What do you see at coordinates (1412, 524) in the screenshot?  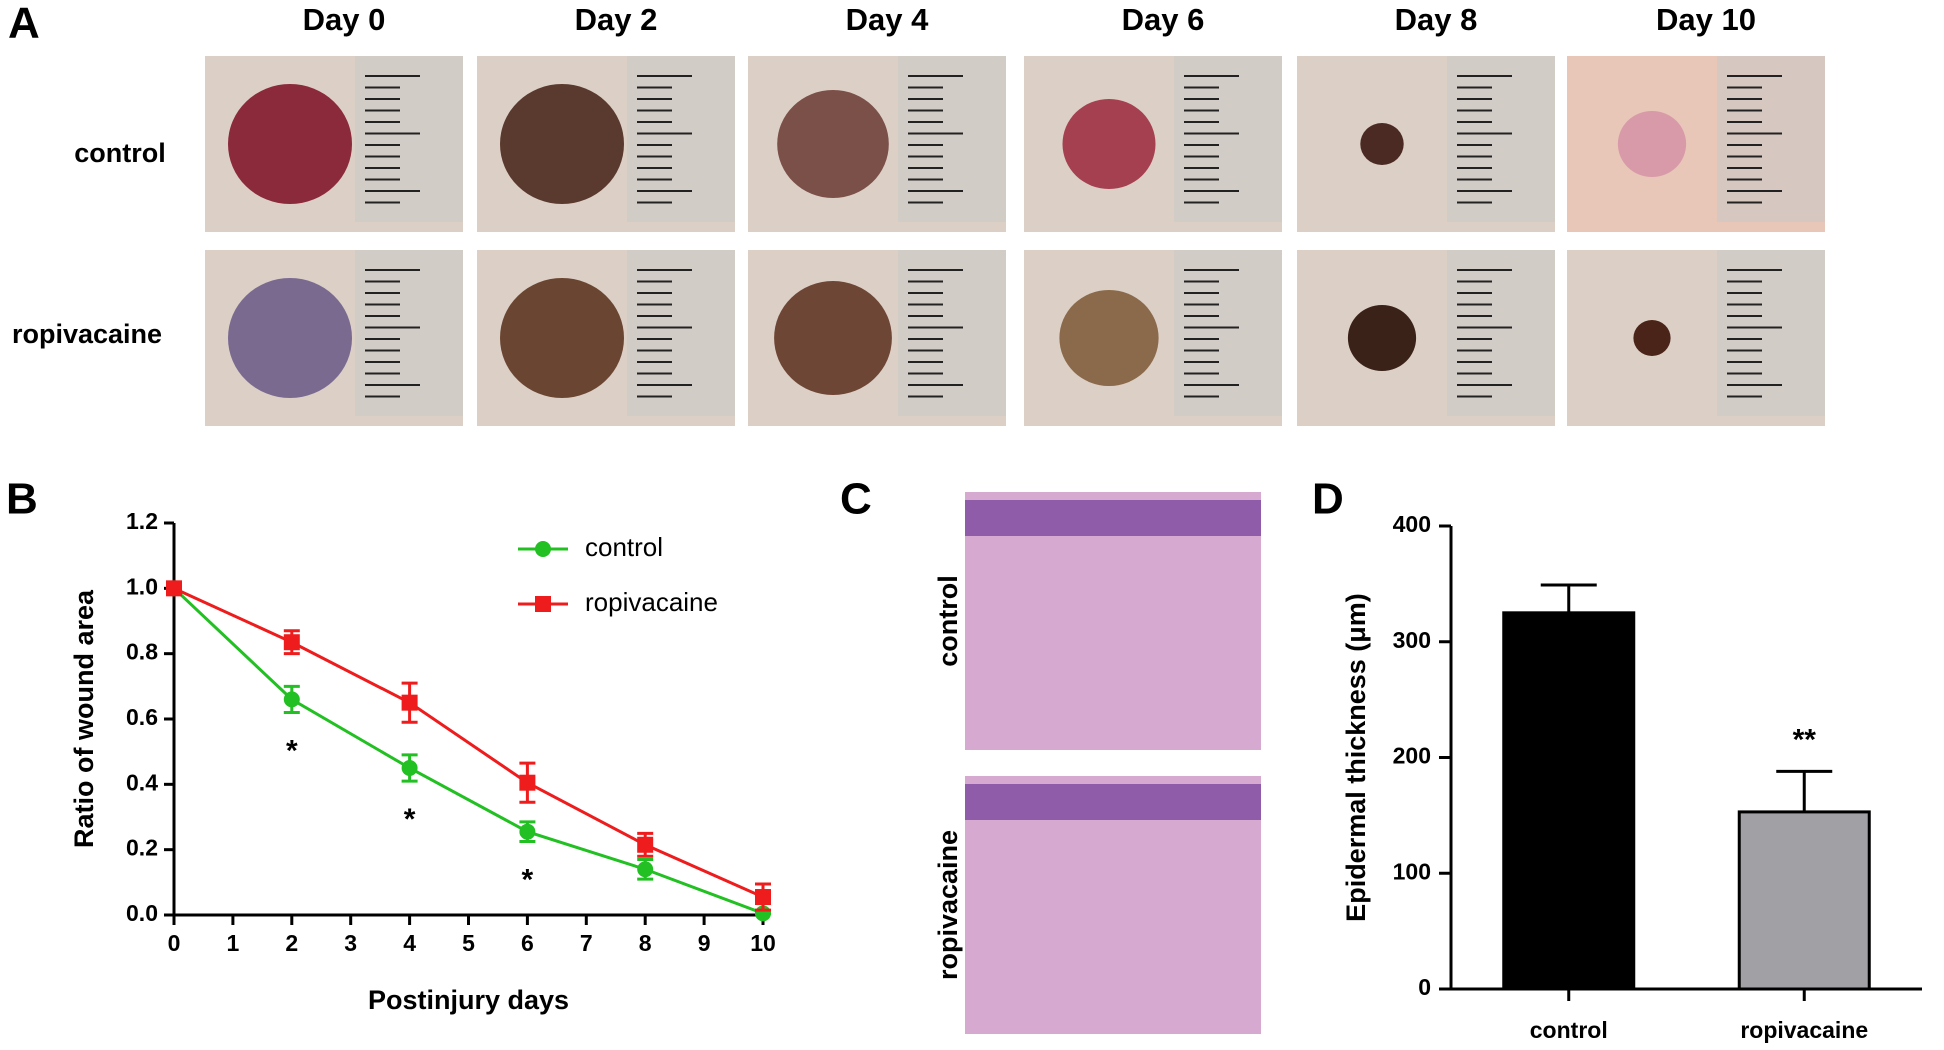 I see `y-tick-label: 400` at bounding box center [1412, 524].